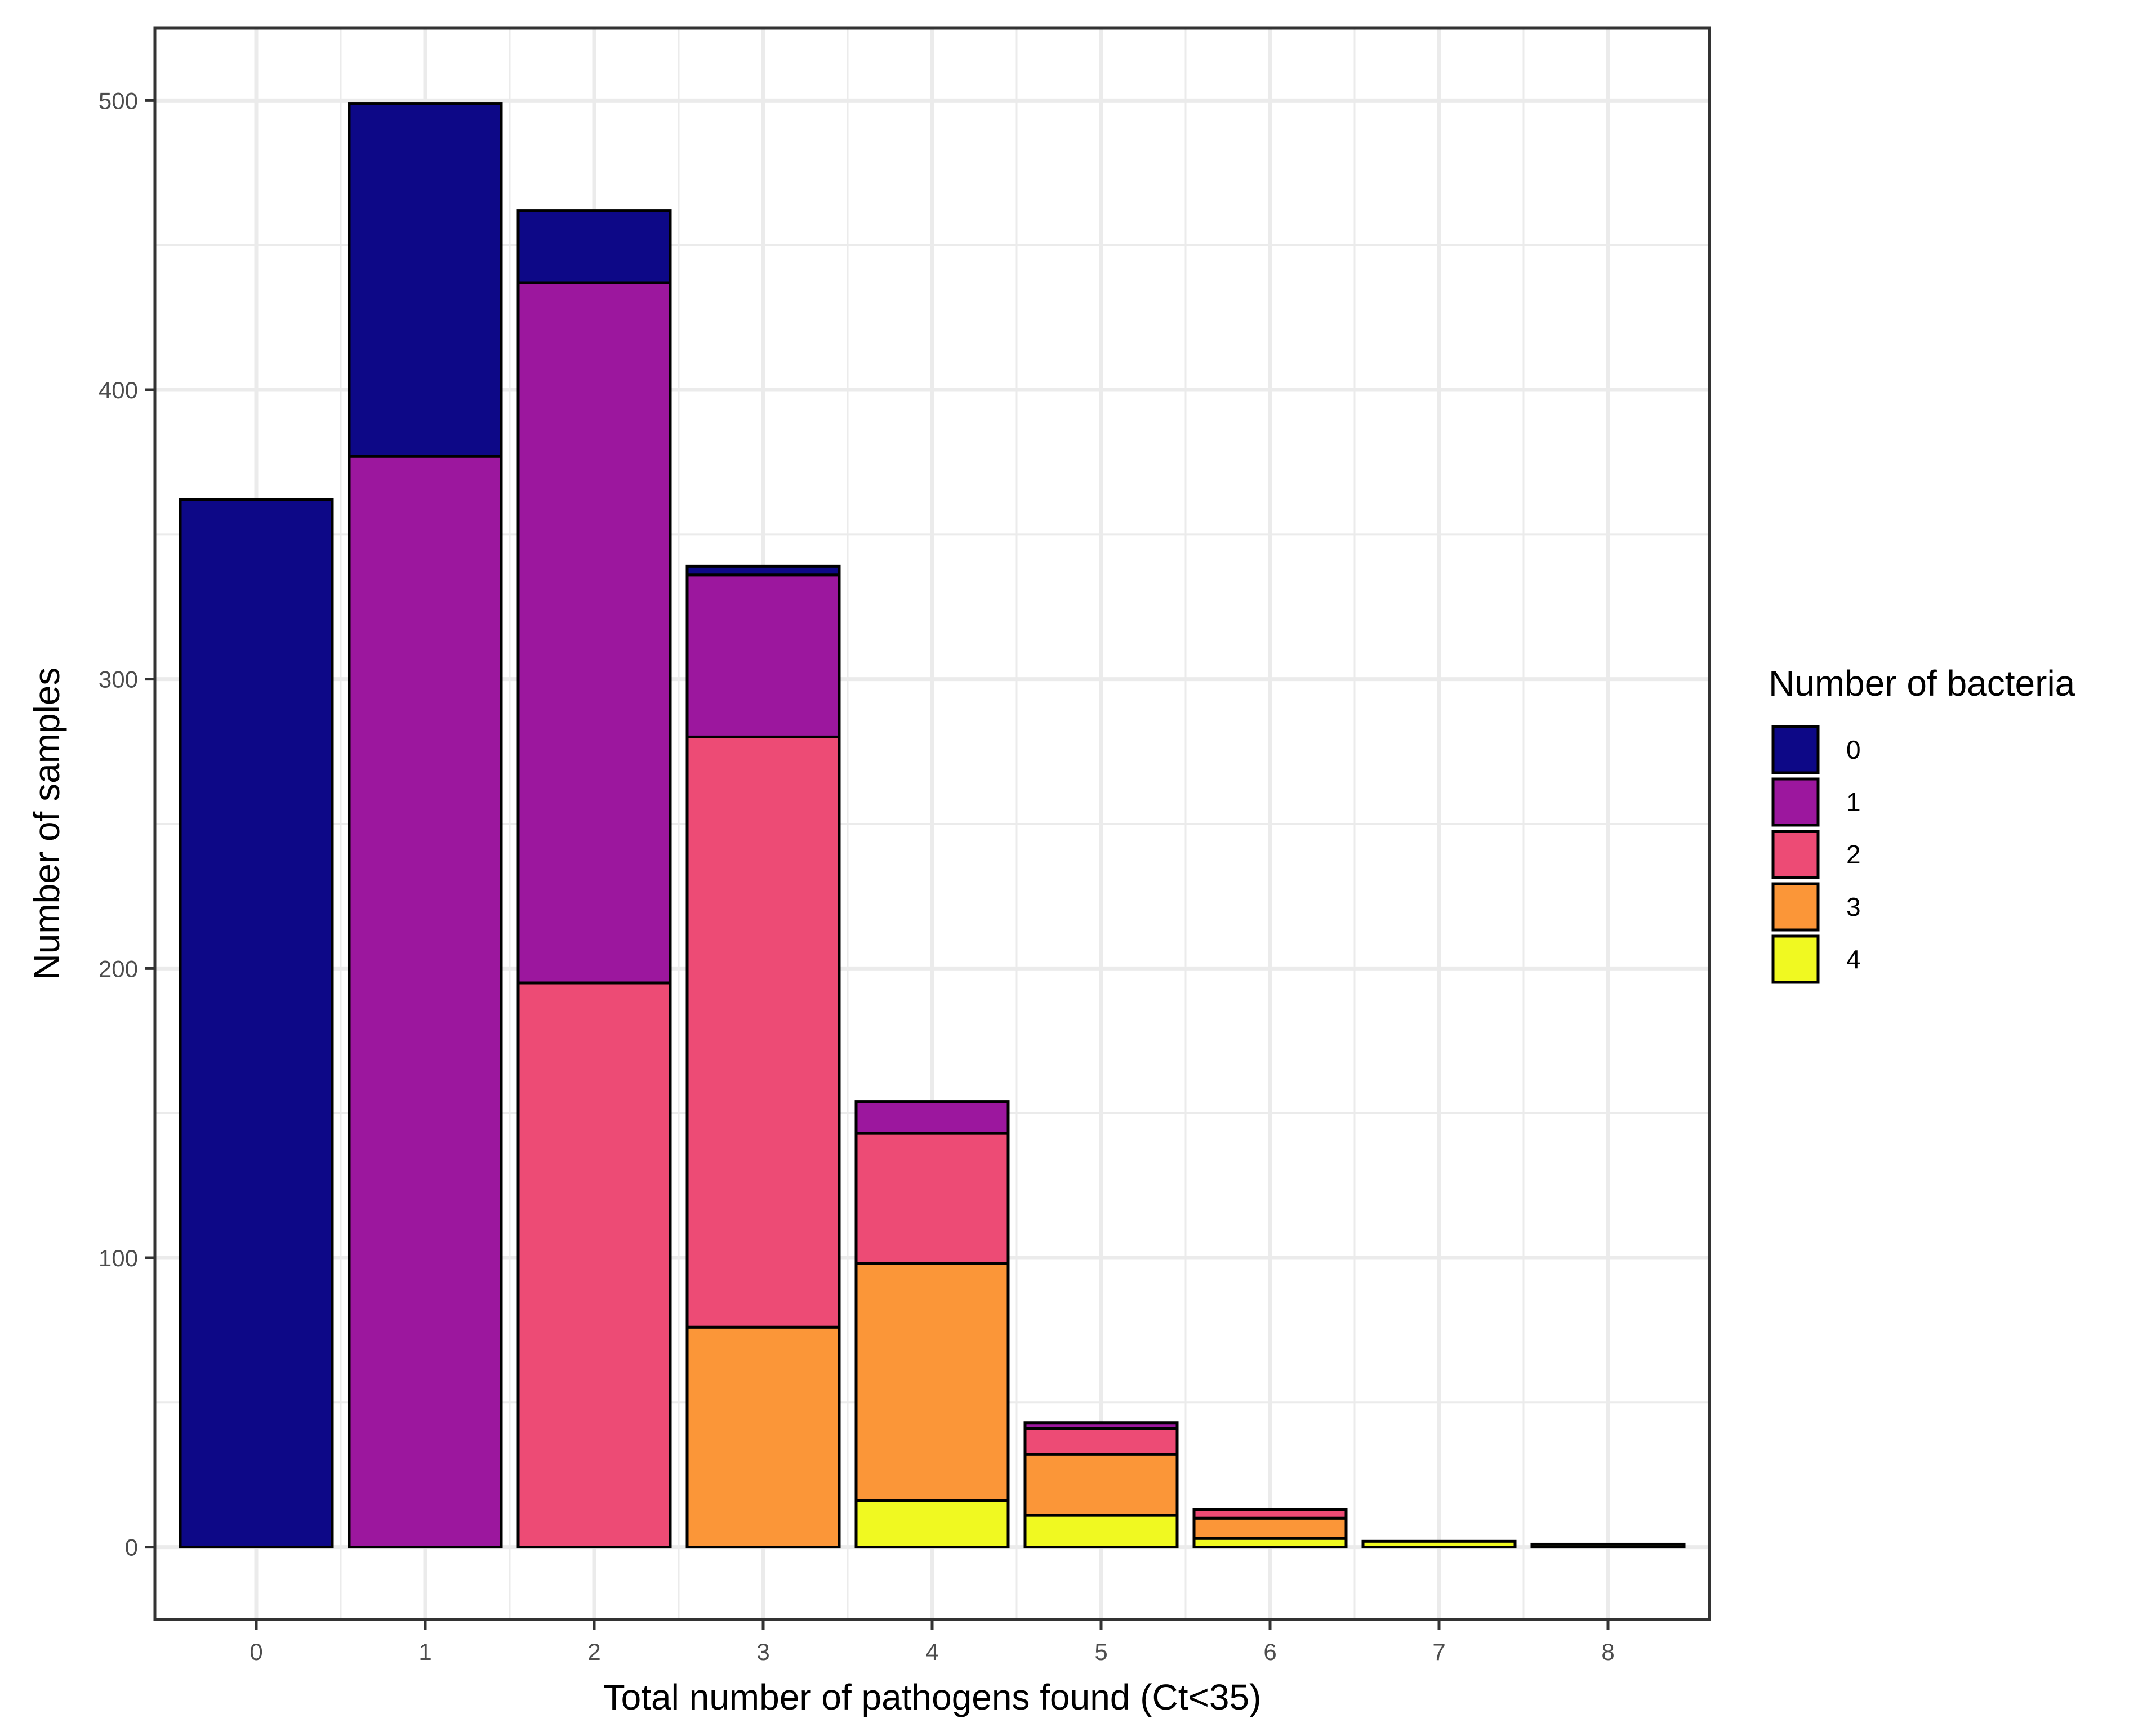 This screenshot has height=1736, width=2147. Describe the element at coordinates (1607, 1652) in the screenshot. I see `x-tick-label: 8` at that location.